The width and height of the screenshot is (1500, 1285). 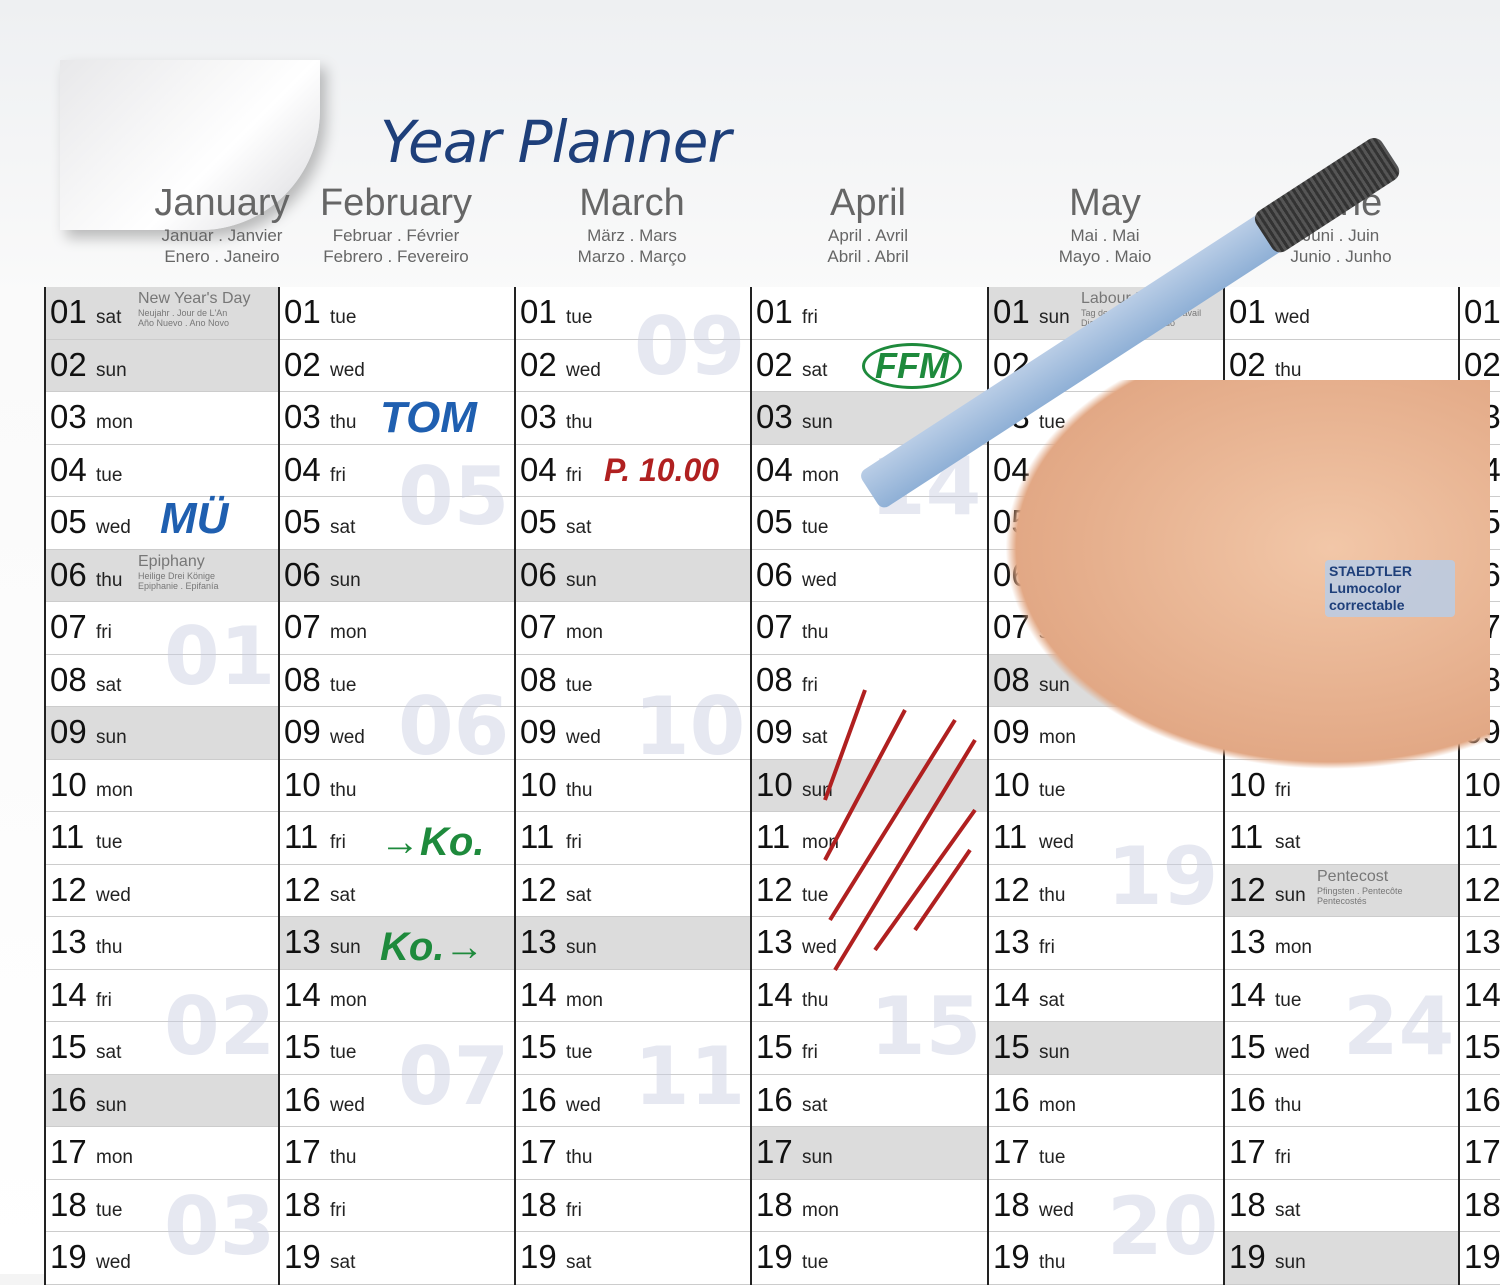 What do you see at coordinates (1480, 785) in the screenshot?
I see `day-row: 10` at bounding box center [1480, 785].